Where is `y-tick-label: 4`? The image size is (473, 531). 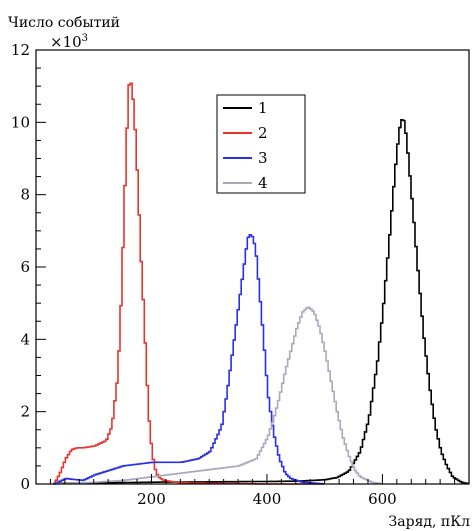 y-tick-label: 4 is located at coordinates (25, 339).